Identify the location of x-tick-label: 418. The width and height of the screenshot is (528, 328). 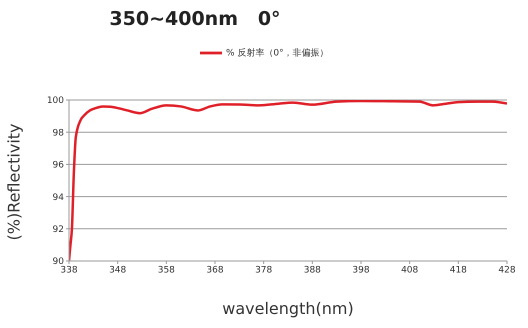
(459, 270).